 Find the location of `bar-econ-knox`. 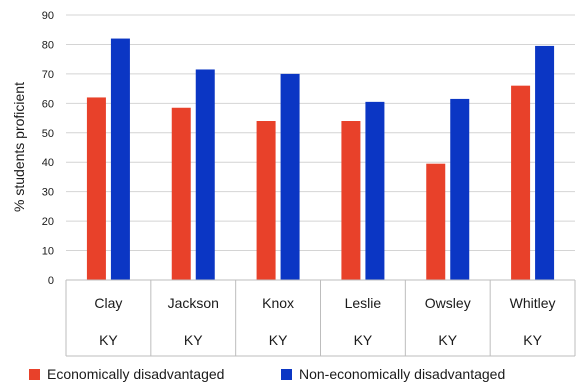

bar-econ-knox is located at coordinates (266, 200).